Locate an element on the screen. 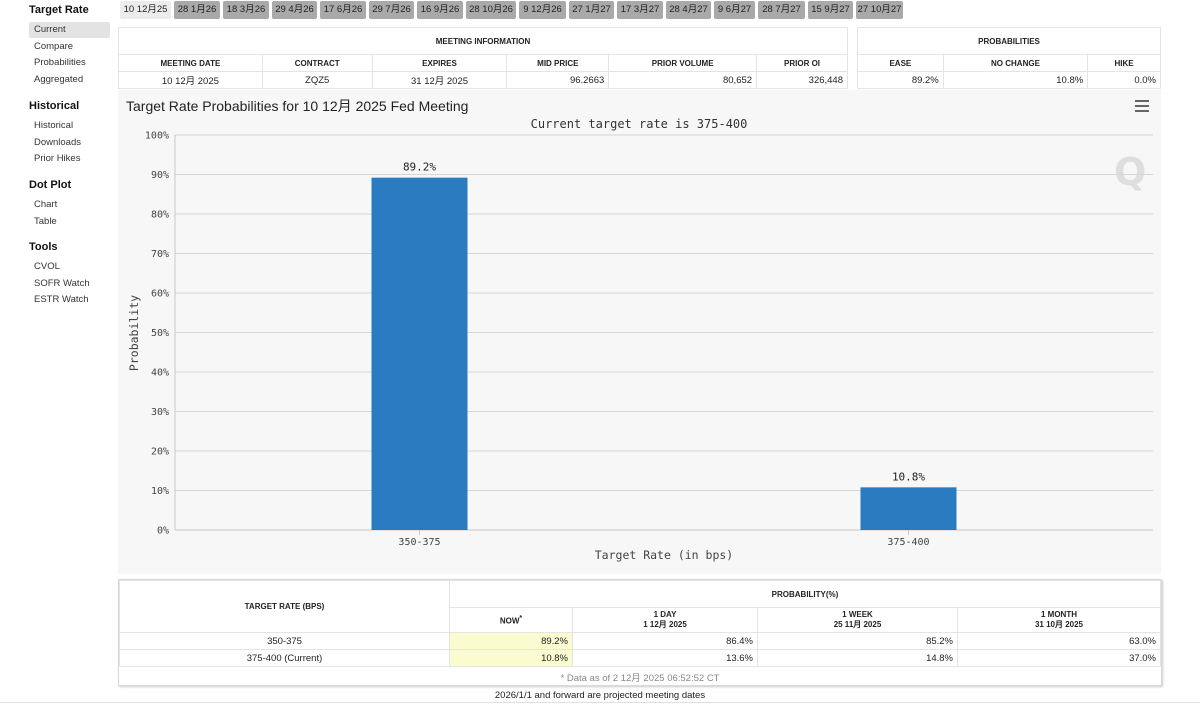  meeting-tab-5: 29 7月26 is located at coordinates (391, 10).